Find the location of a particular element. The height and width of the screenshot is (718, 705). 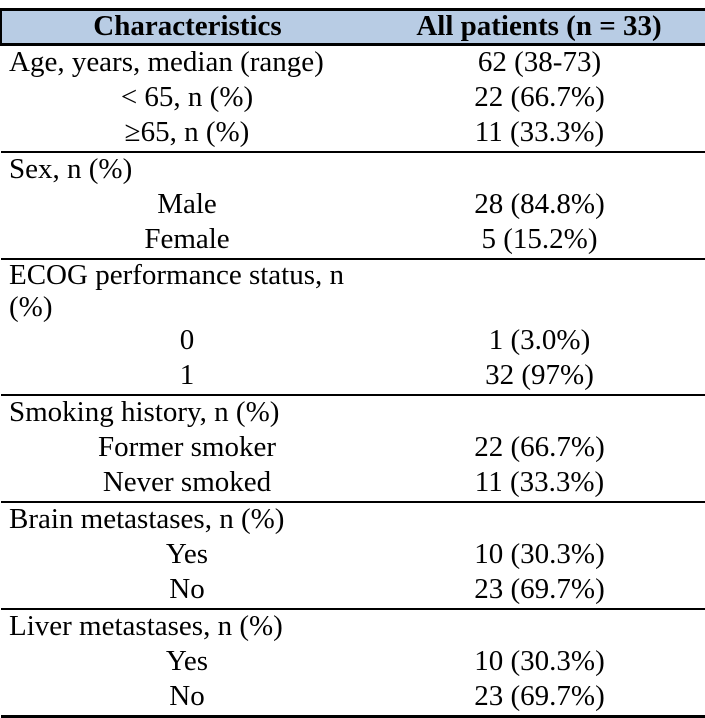

header-all-patients: All patients (n = 33) is located at coordinates (539, 27).